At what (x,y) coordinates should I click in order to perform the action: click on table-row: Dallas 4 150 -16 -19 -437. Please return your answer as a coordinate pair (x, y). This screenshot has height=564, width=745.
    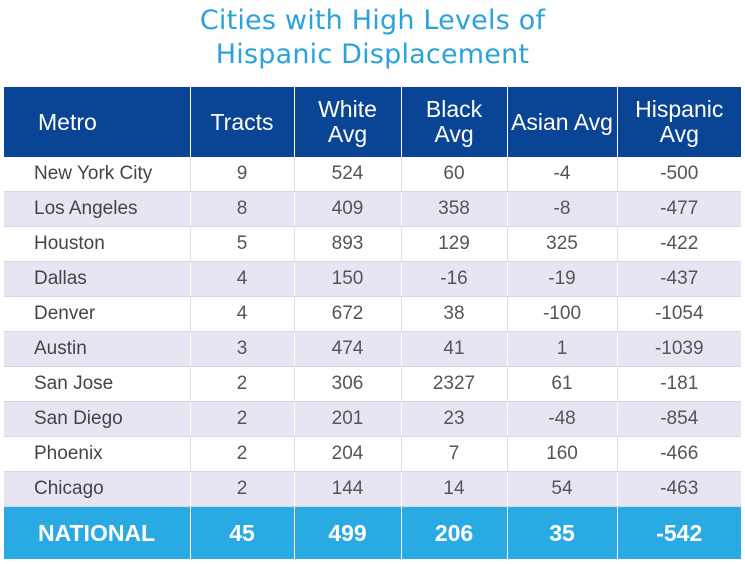
    Looking at the image, I should click on (372, 279).